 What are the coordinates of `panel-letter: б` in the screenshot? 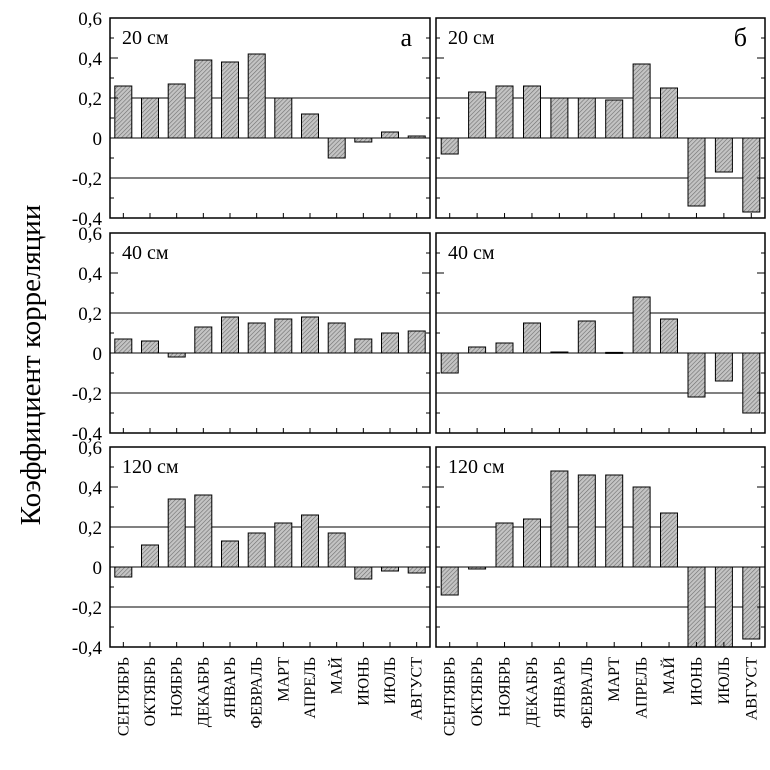 It's located at (740, 37).